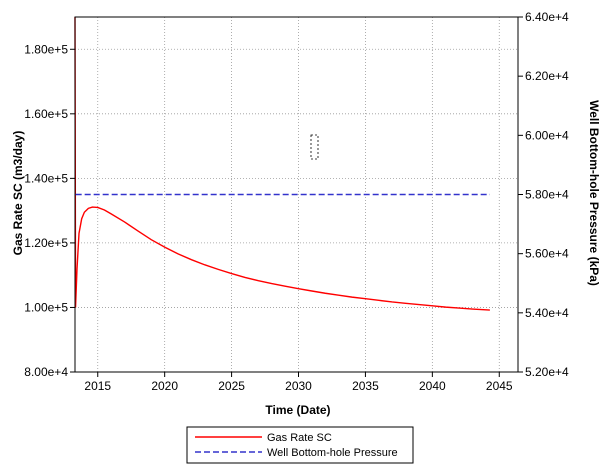  What do you see at coordinates (297, 410) in the screenshot?
I see `x-axis-title: Time (Date)` at bounding box center [297, 410].